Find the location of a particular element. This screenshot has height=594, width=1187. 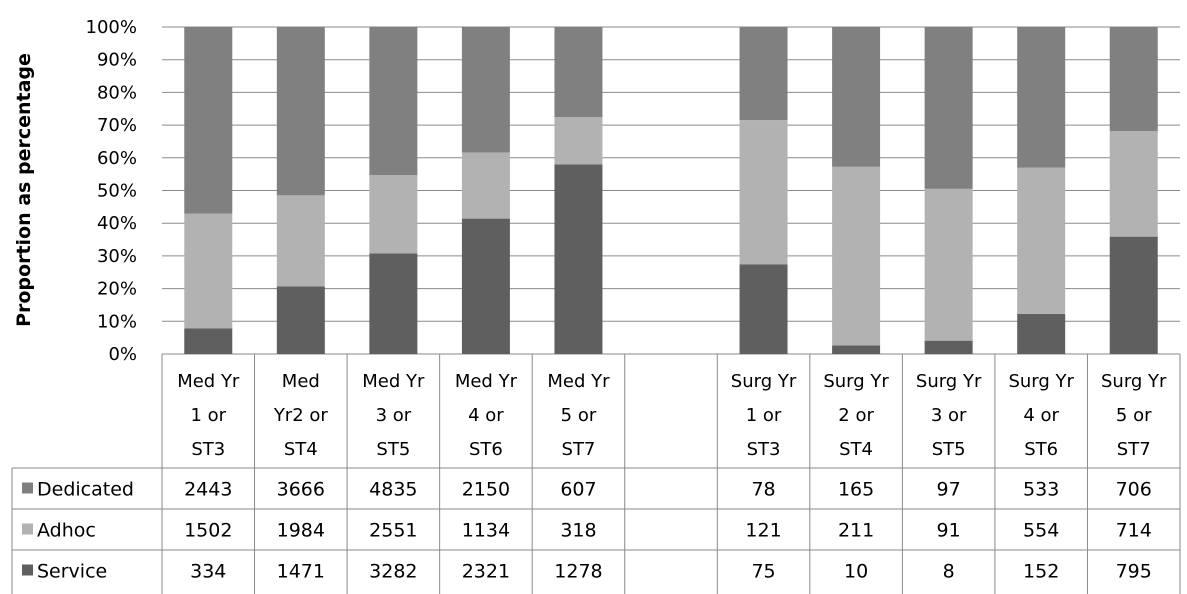

data-label: 554 is located at coordinates (1041, 531).